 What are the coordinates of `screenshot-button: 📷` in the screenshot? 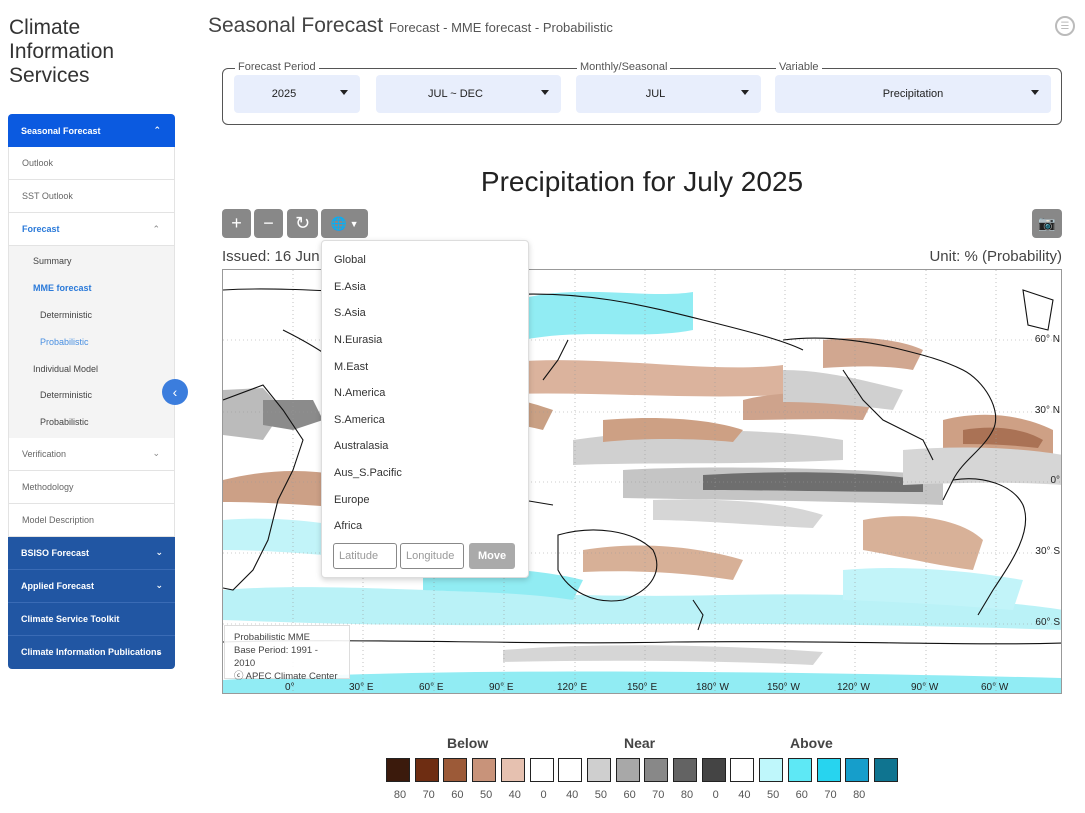 It's located at (1047, 223).